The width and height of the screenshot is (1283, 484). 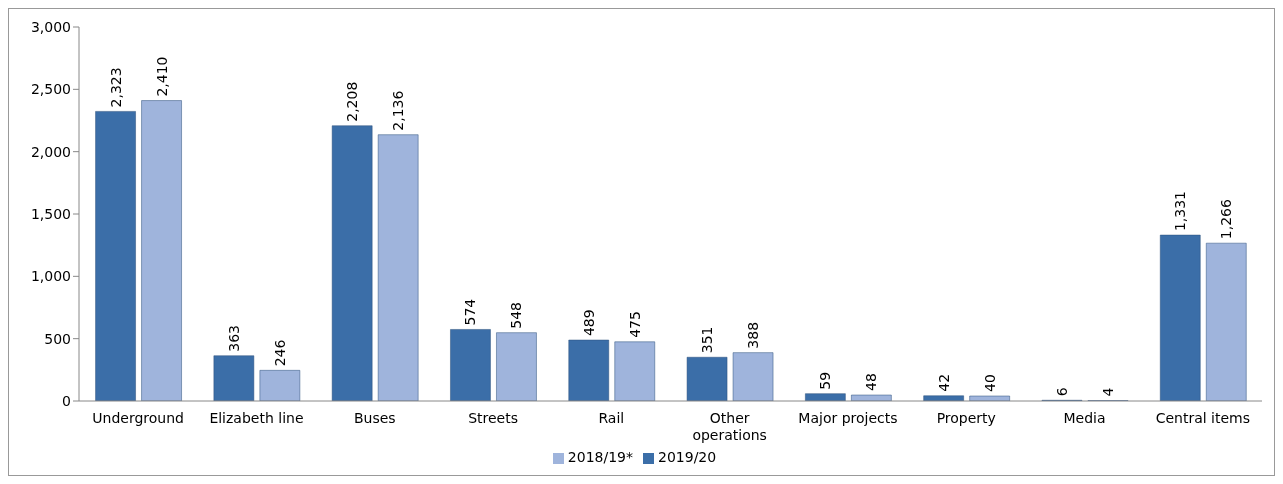 I want to click on y-tick-label: 2,000, so click(x=50, y=151).